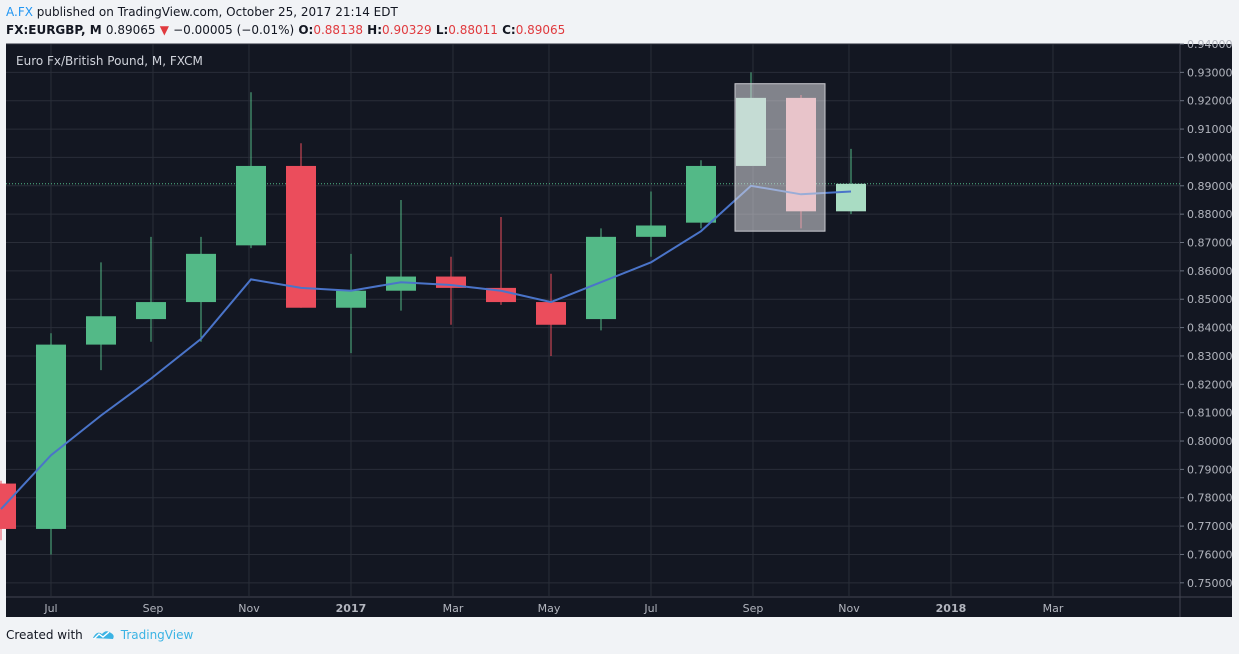 The width and height of the screenshot is (1239, 654). Describe the element at coordinates (306, 30) in the screenshot. I see `open-label: O:` at that location.